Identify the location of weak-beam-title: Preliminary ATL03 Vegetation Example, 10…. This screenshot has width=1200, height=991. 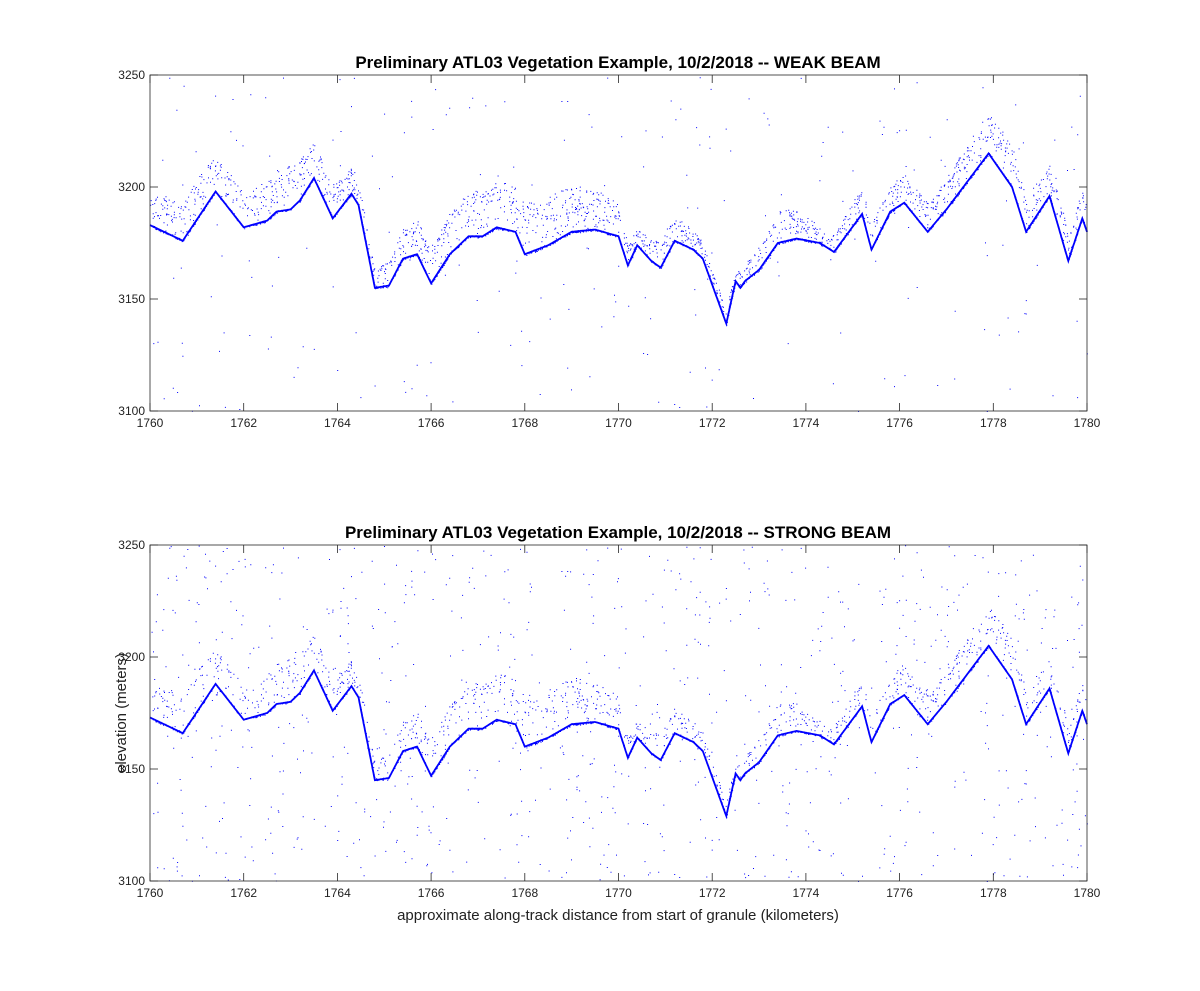
(617, 62).